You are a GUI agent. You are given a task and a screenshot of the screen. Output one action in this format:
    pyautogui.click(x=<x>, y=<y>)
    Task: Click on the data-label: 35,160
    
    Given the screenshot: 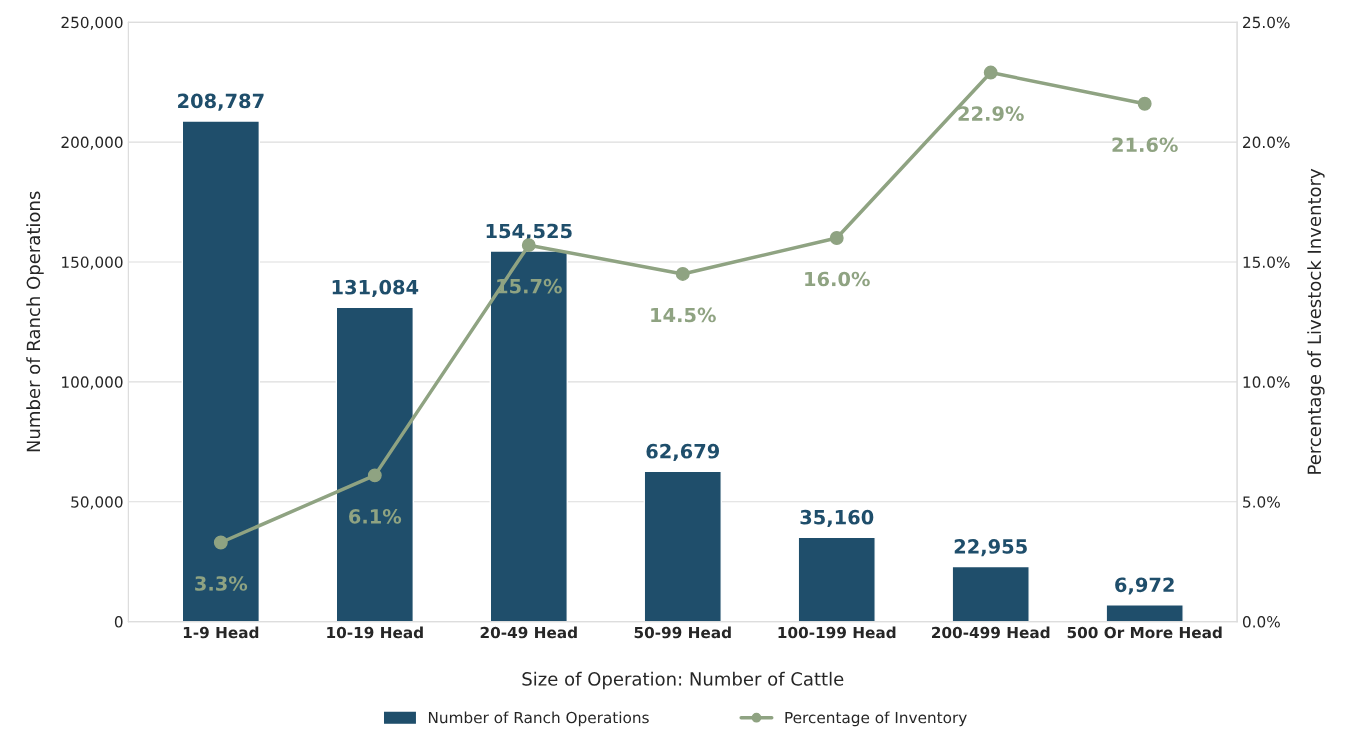 What is the action you would take?
    pyautogui.click(x=837, y=518)
    